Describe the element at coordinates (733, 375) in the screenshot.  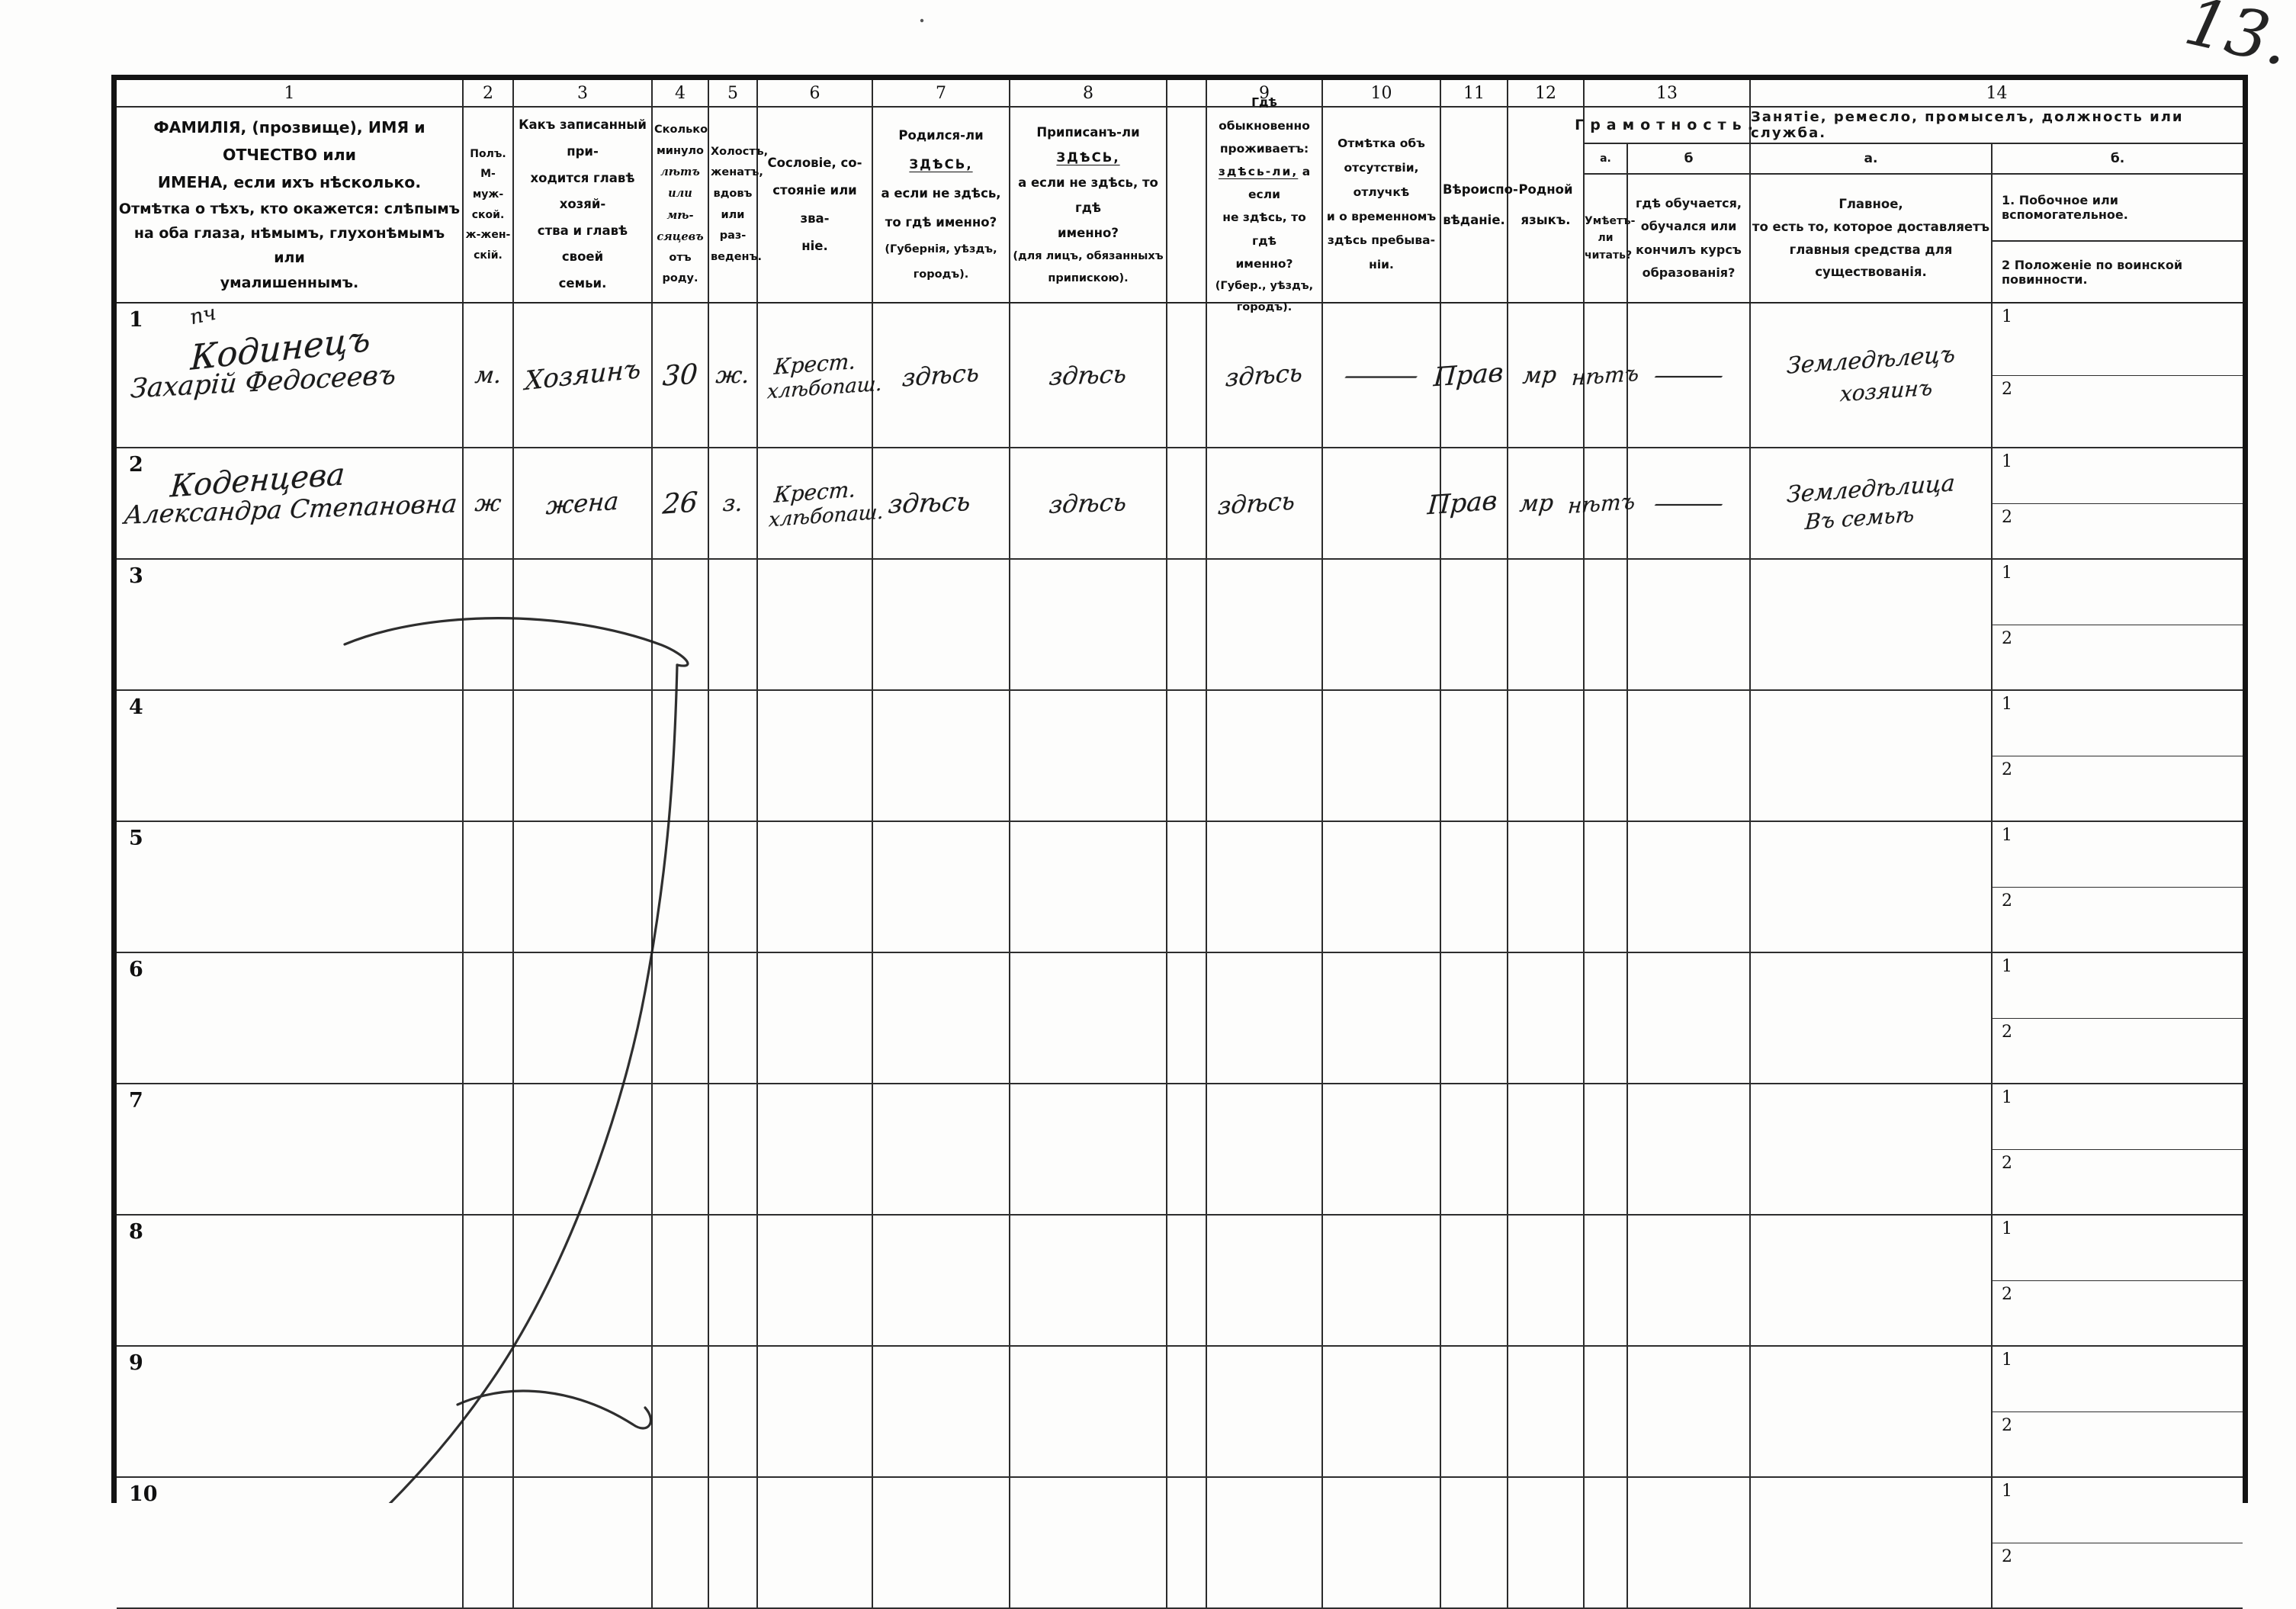
I see `cell-marital: ж.` at that location.